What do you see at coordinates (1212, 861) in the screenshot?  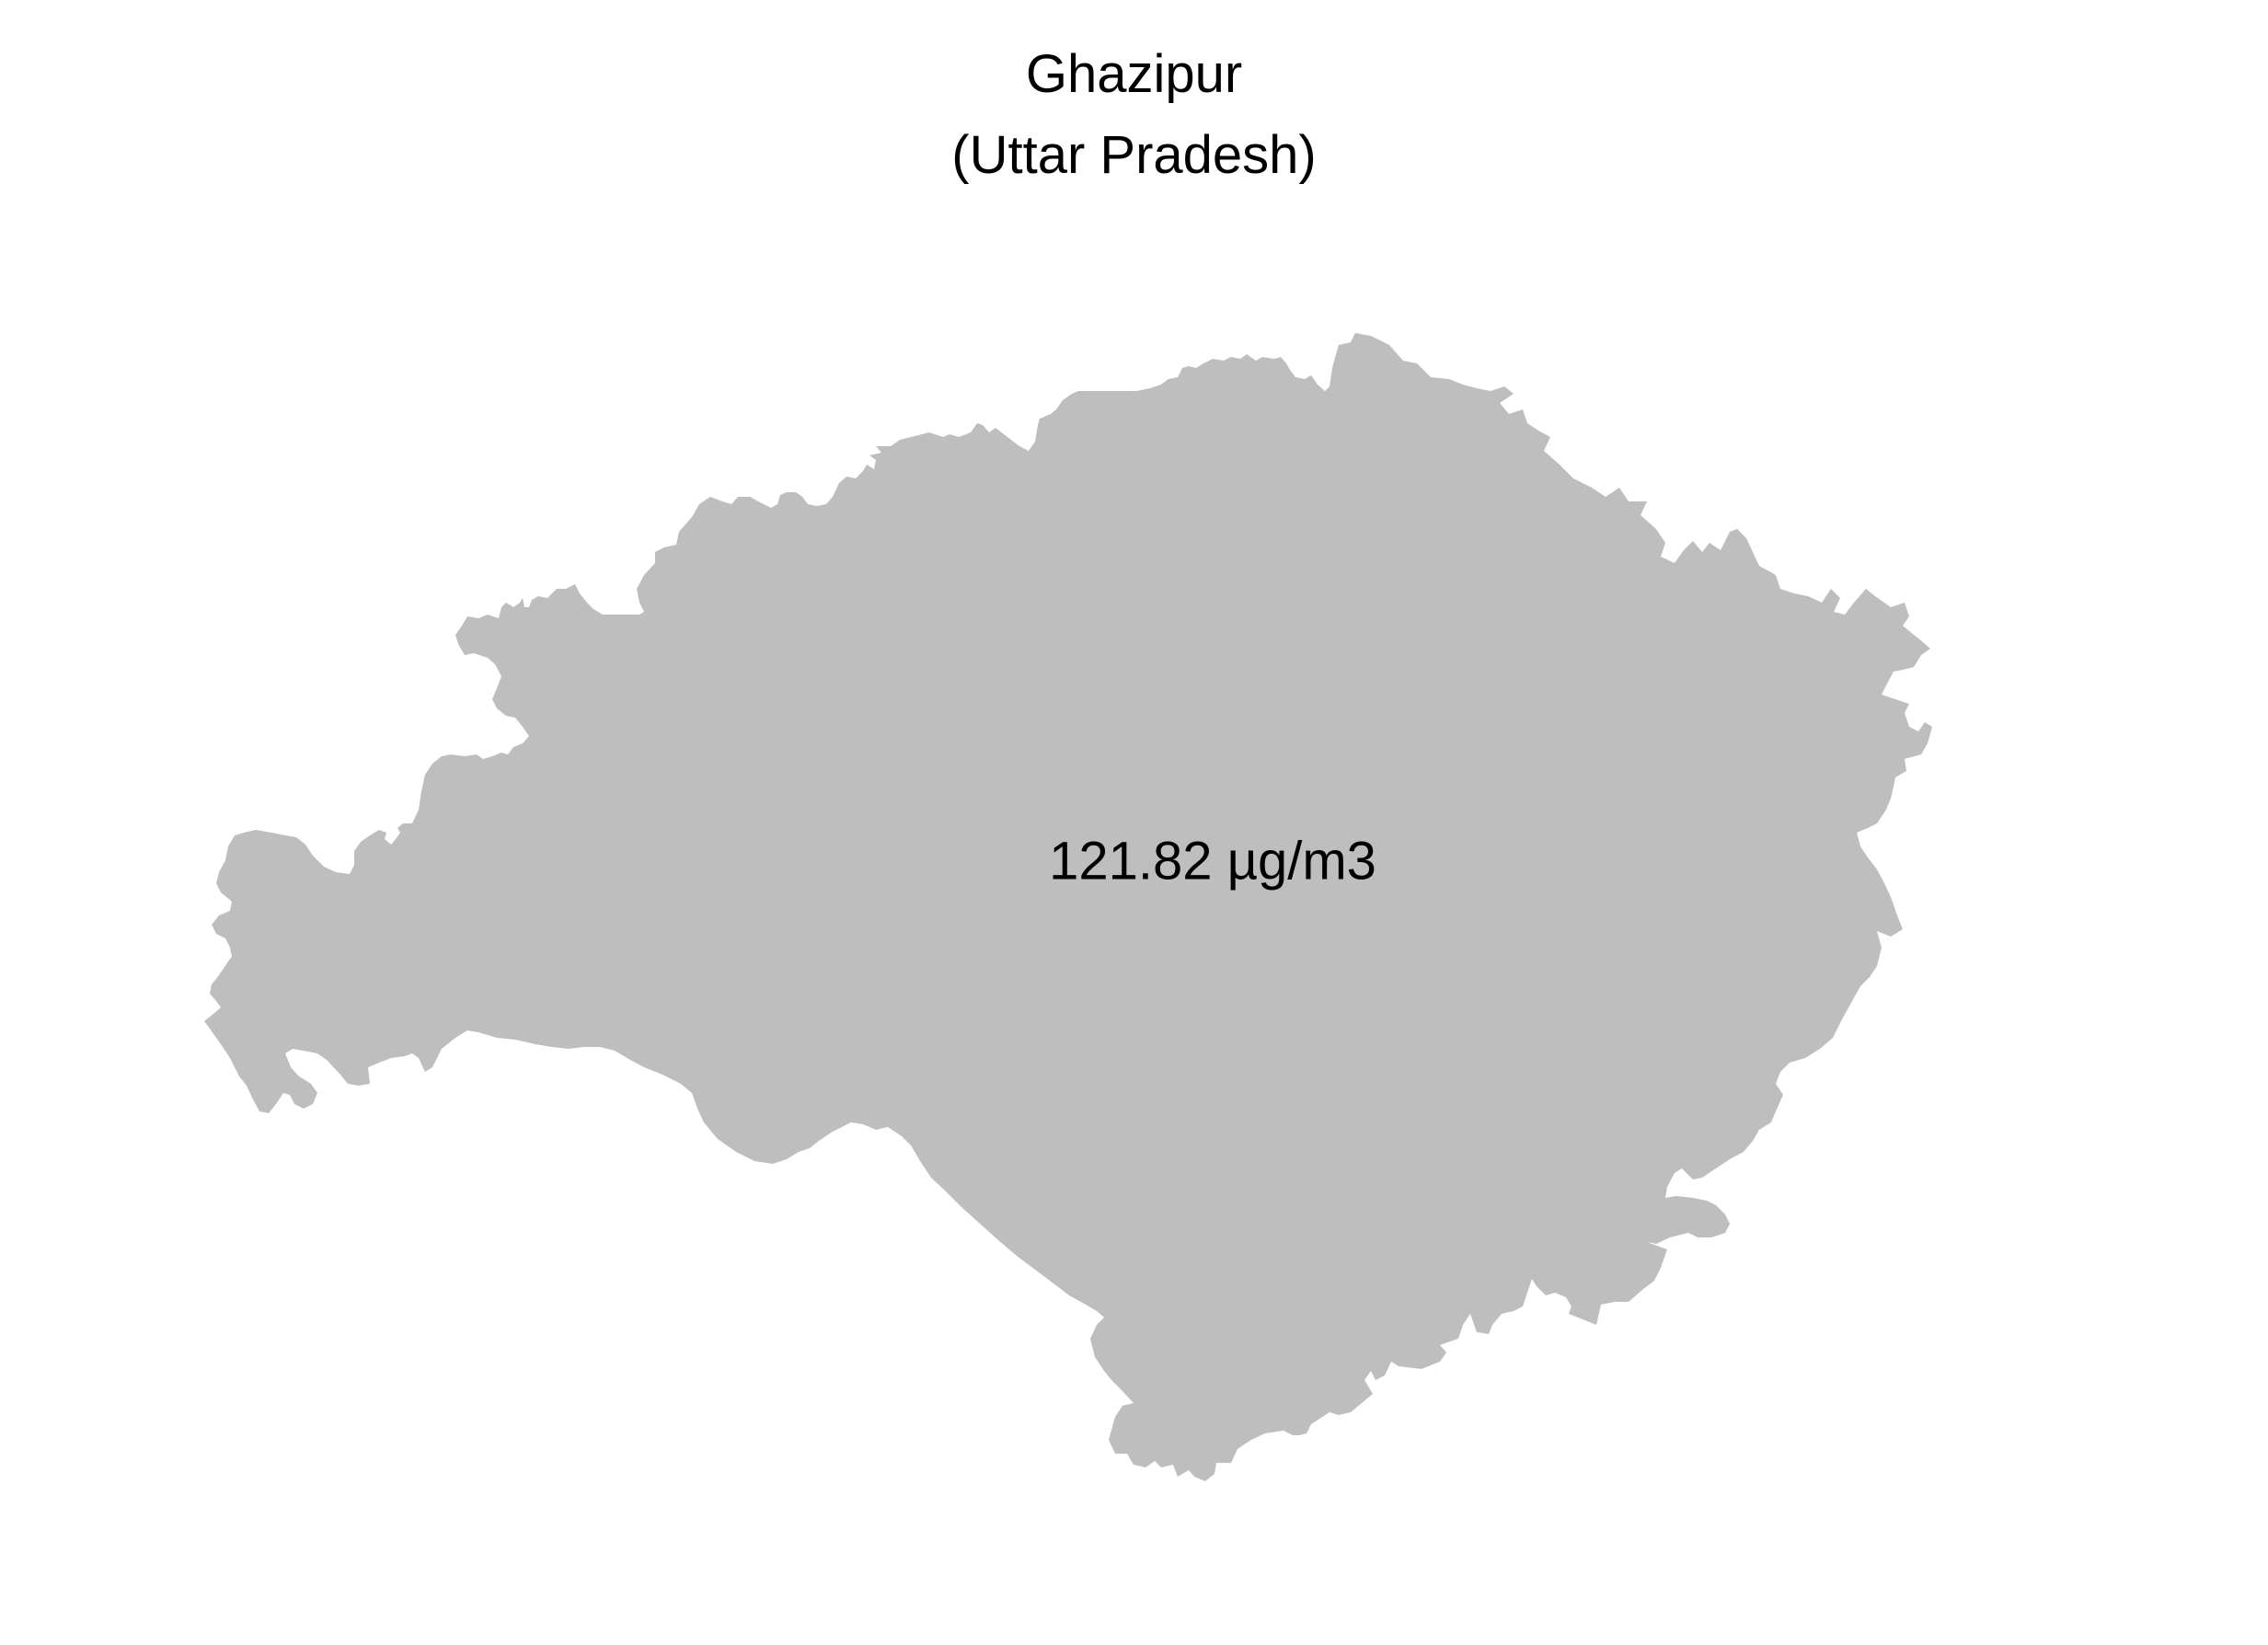 I see `value-label: 121.82 µg/m3` at bounding box center [1212, 861].